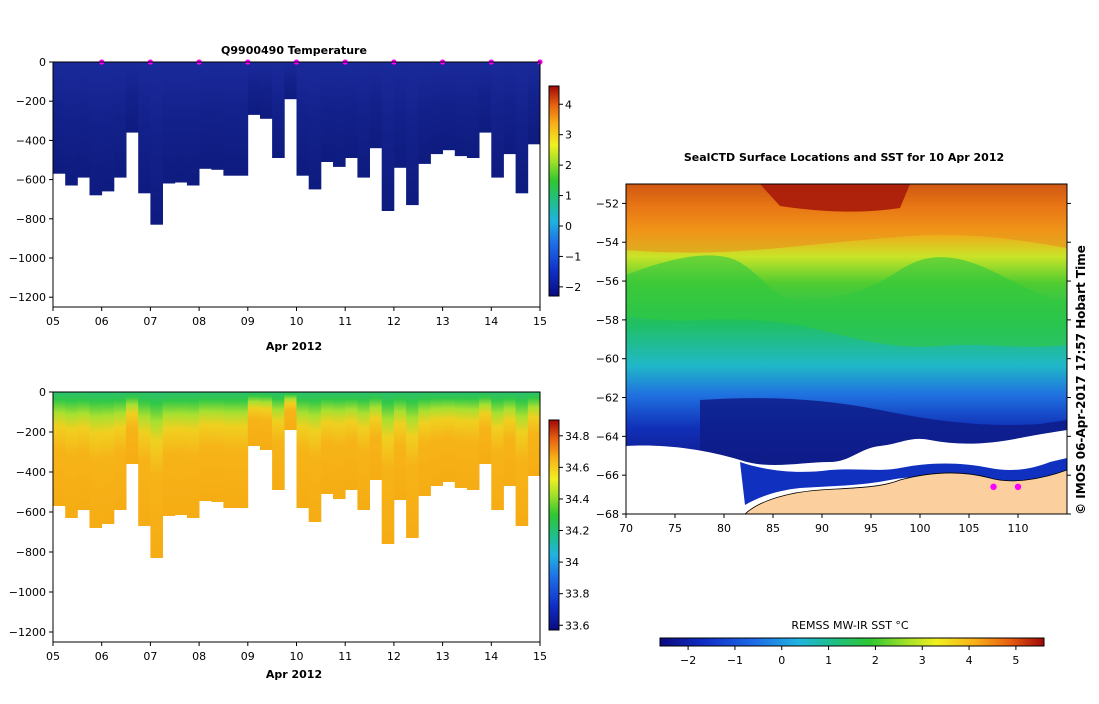 This screenshot has width=1099, height=704. I want to click on x-tick-label: 09, so click(248, 321).